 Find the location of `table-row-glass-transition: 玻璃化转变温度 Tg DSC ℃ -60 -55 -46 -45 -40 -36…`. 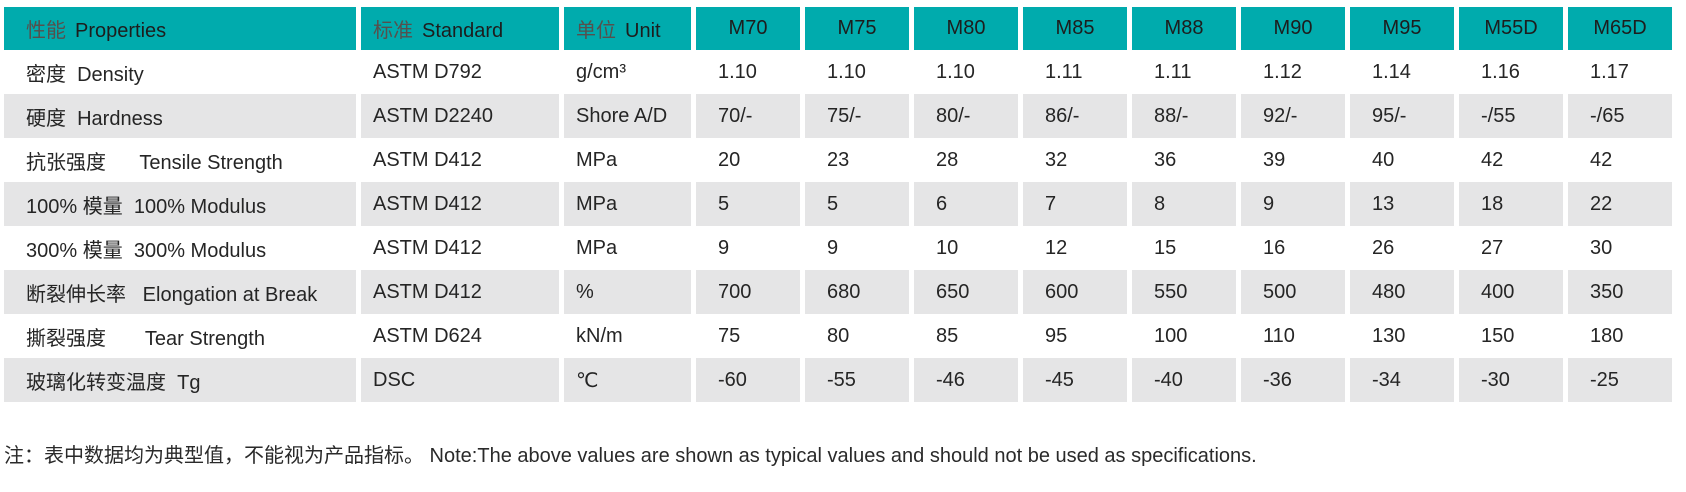

table-row-glass-transition: 玻璃化转变温度 Tg DSC ℃ -60 -55 -46 -45 -40 -36… is located at coordinates (838, 380).